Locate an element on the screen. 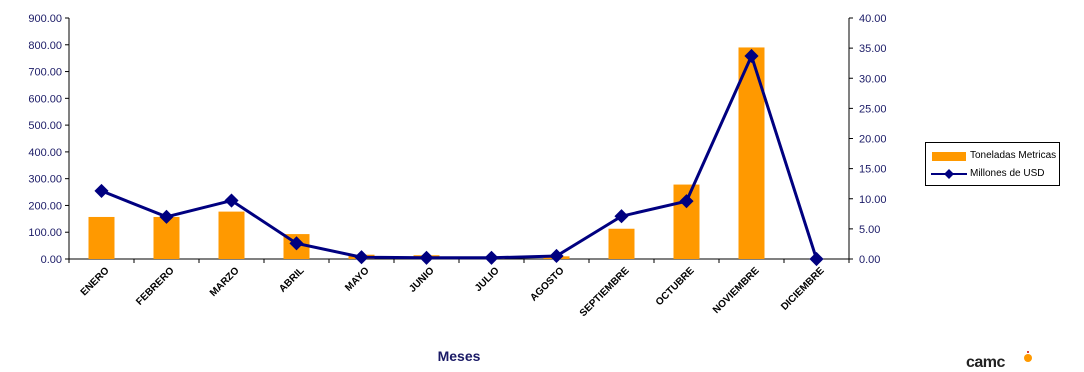  legend: Toneladas Metricas Millones de USD is located at coordinates (992, 164).